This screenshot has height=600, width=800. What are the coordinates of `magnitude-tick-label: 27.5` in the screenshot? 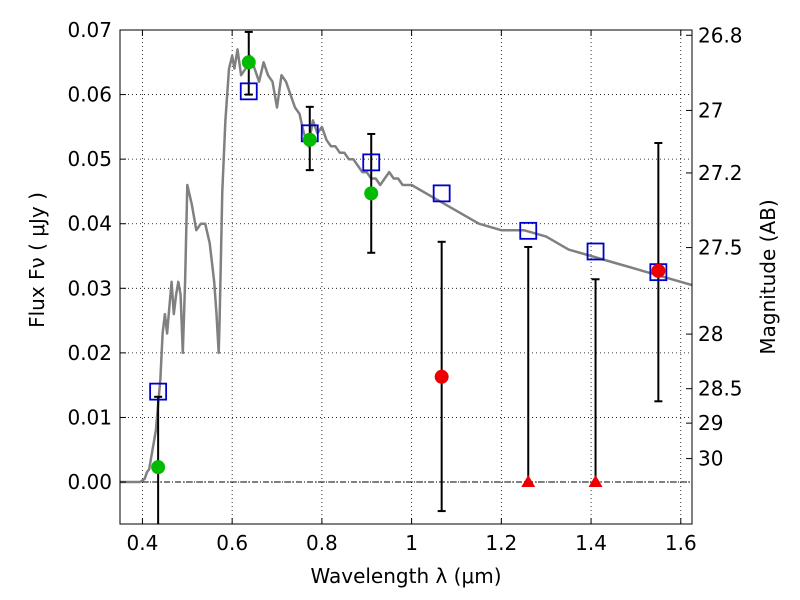 It's located at (720, 248).